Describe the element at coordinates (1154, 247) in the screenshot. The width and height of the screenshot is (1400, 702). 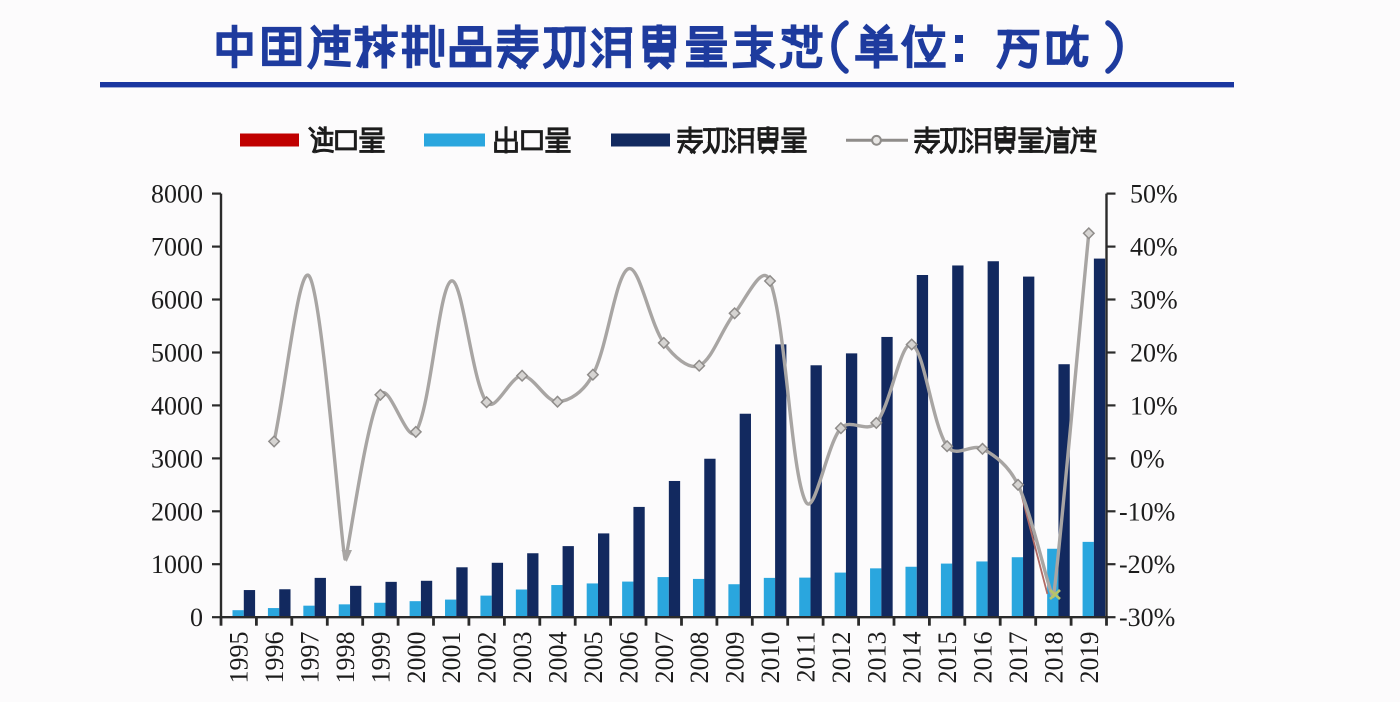
I see `svg-text: 40%` at that location.